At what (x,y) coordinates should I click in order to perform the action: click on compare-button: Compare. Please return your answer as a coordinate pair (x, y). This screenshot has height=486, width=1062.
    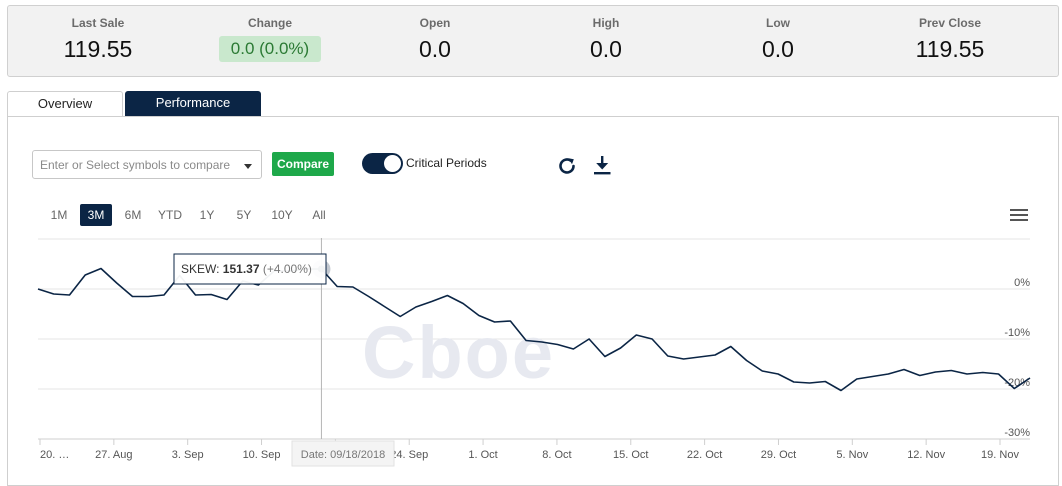
    Looking at the image, I should click on (303, 164).